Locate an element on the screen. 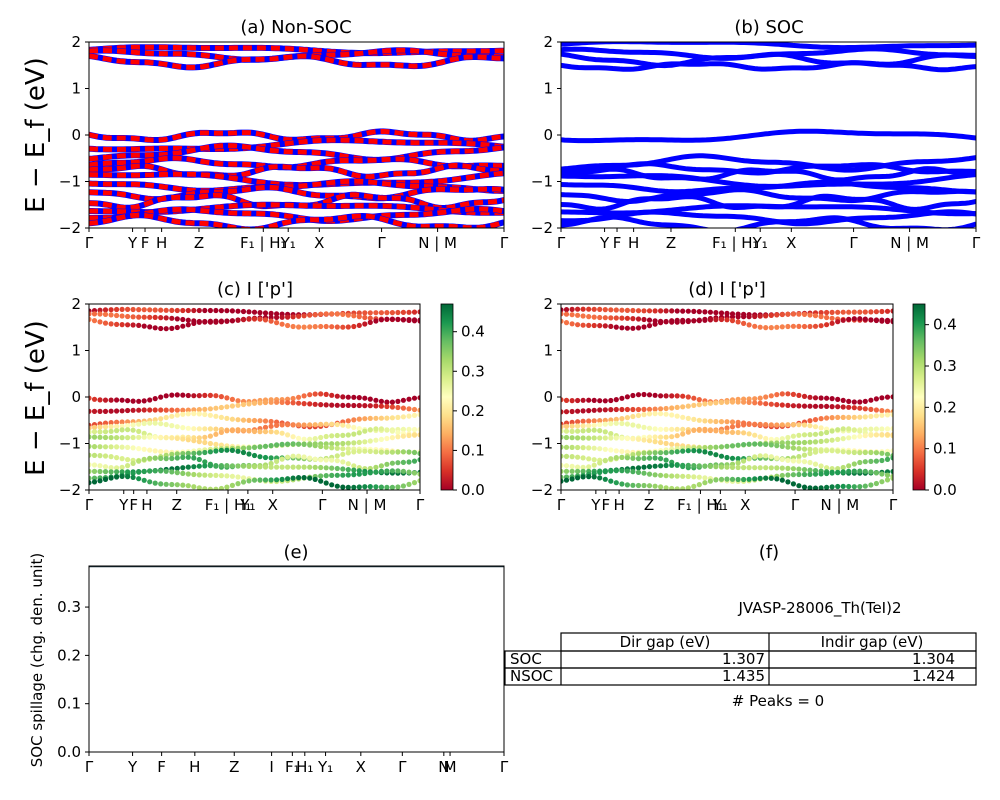 Image resolution: width=1000 pixels, height=800 pixels. panel-e-xtick-label: Γ is located at coordinates (402, 767).